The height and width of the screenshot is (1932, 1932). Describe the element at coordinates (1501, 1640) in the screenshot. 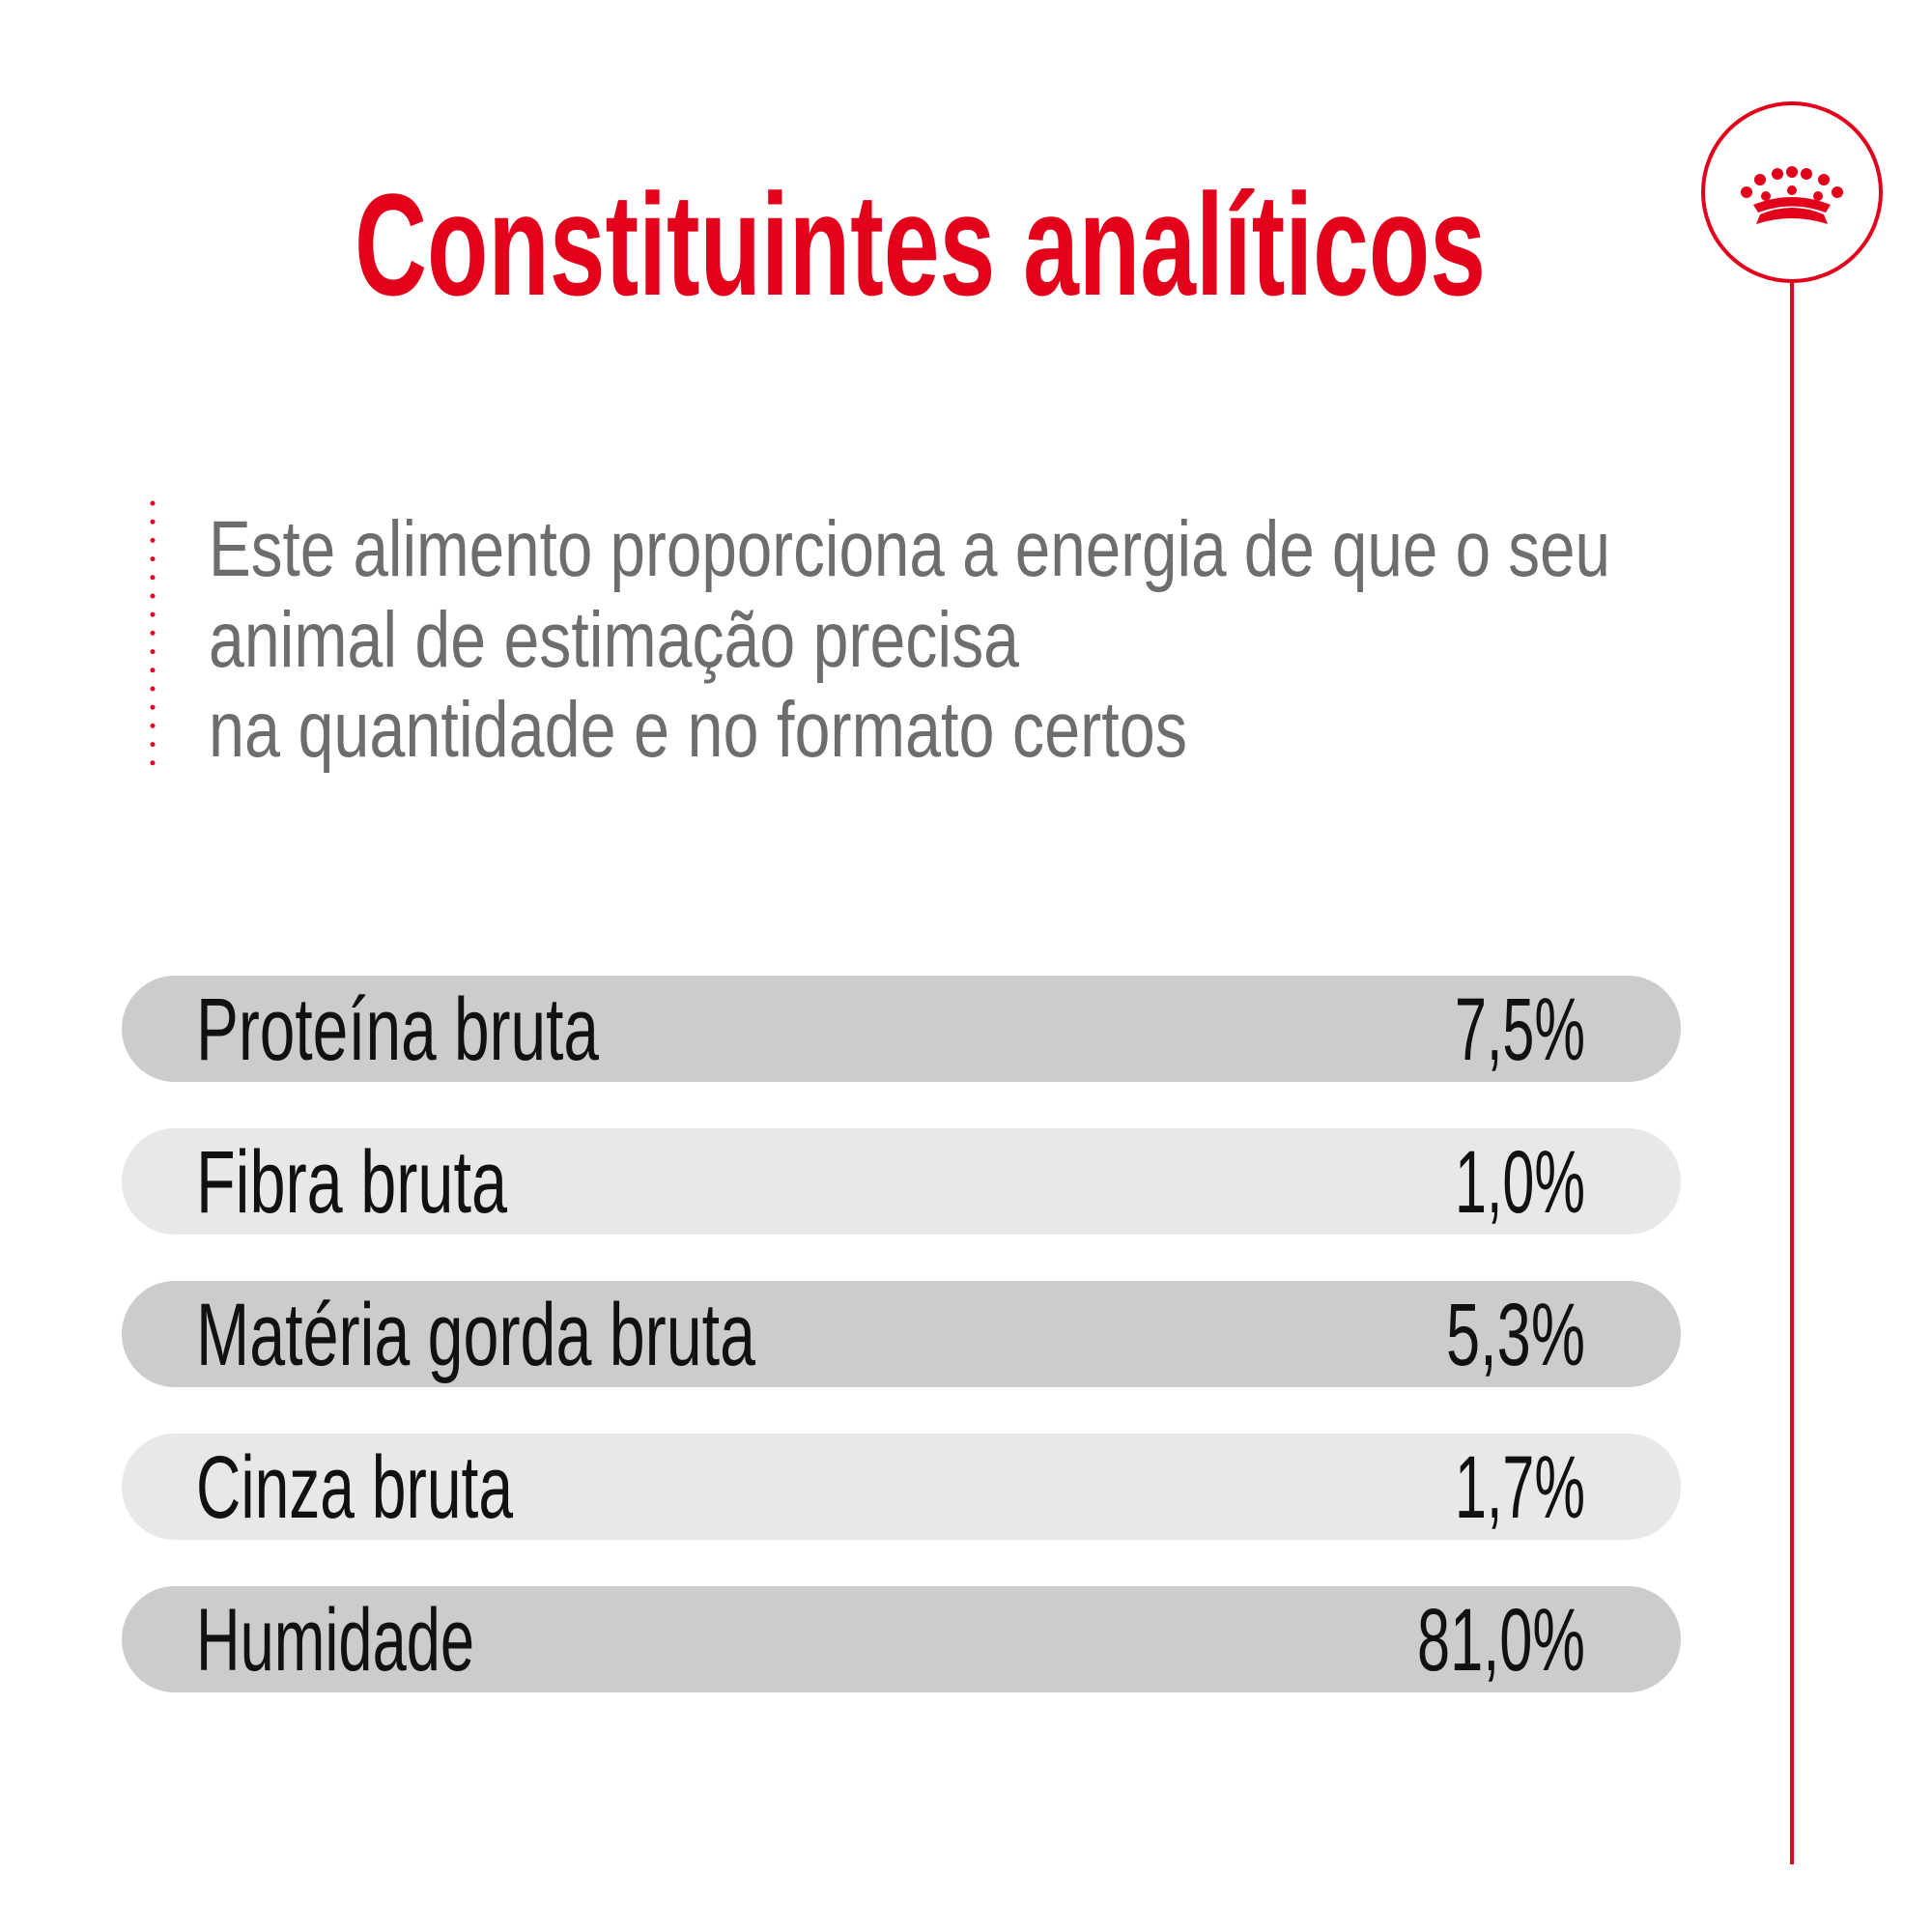

I see `row-value: 81,0%` at that location.